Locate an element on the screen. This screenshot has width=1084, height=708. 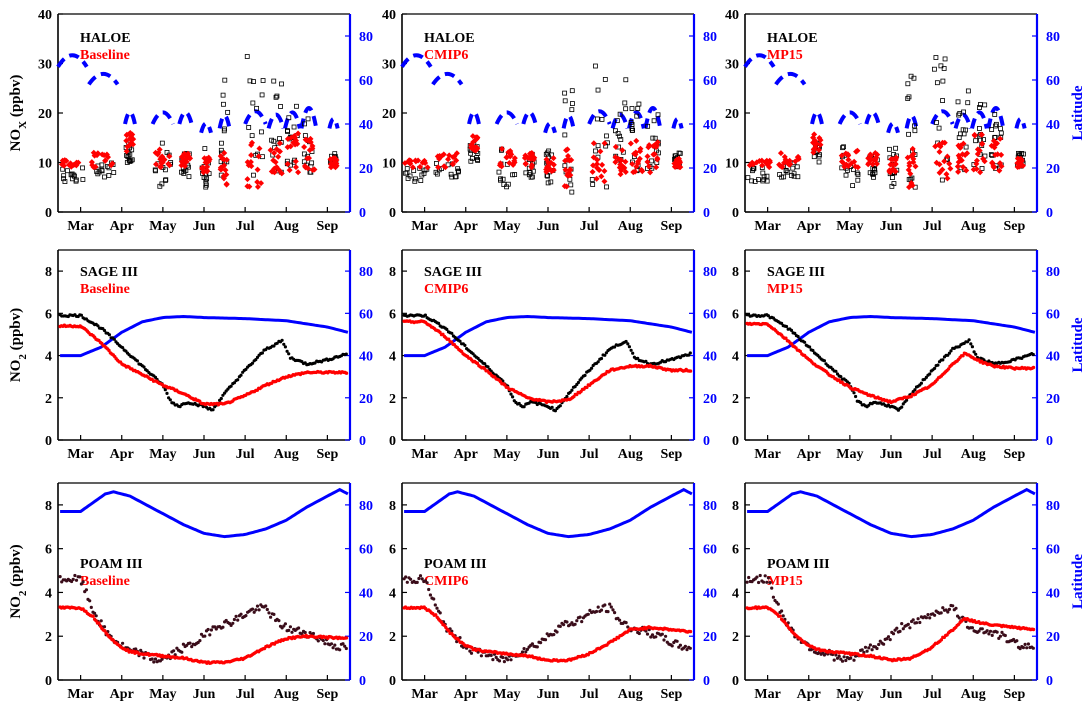
model-series is located at coordinates (203, 635).